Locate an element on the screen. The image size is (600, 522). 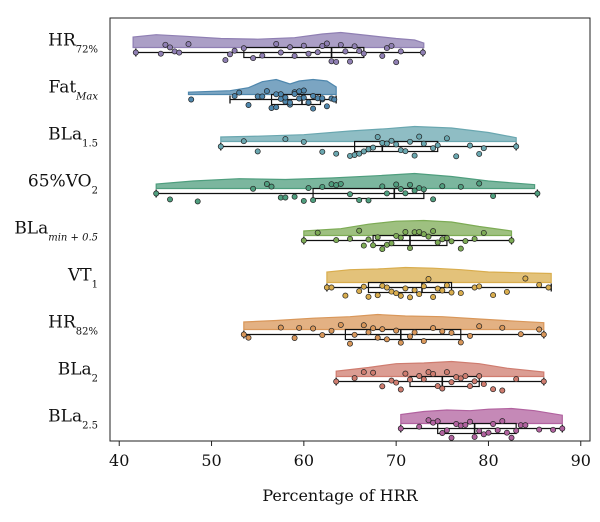
category-label-sub-2: 1.5 is located at coordinates (90, 144).